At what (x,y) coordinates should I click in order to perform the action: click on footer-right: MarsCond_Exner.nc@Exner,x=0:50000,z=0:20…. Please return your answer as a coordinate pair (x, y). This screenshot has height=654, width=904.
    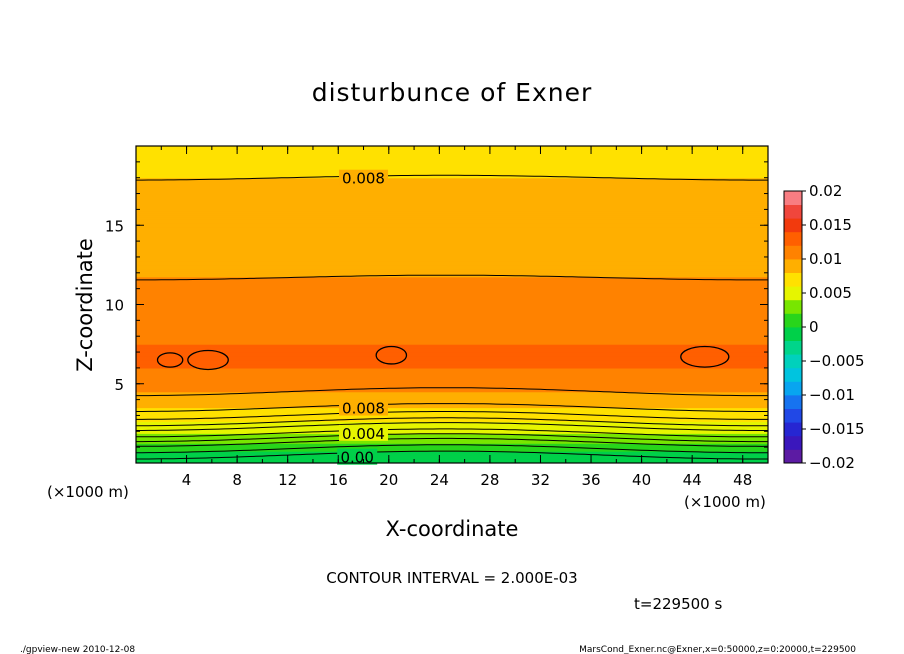
    Looking at the image, I should click on (717, 649).